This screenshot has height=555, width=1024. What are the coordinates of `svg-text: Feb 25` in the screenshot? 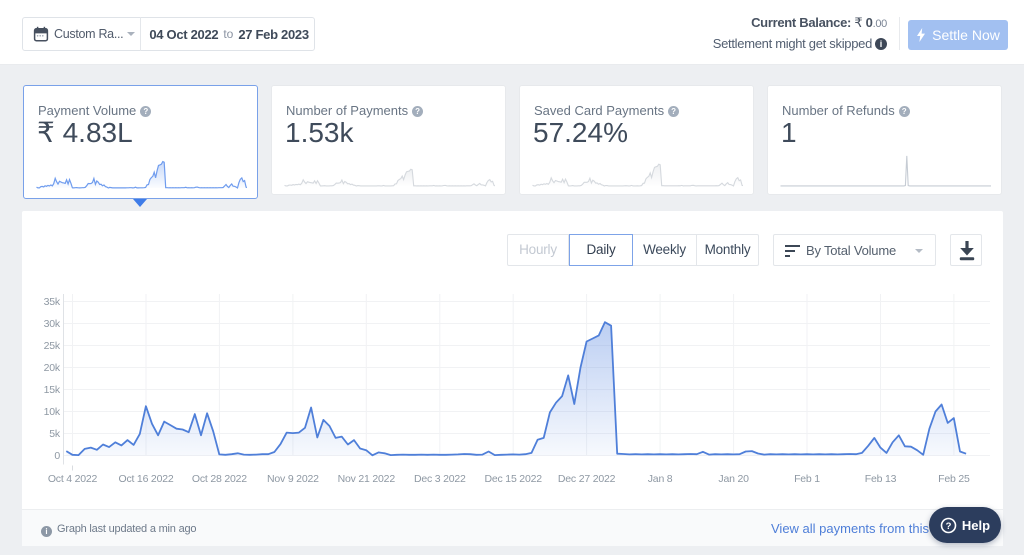 It's located at (954, 479).